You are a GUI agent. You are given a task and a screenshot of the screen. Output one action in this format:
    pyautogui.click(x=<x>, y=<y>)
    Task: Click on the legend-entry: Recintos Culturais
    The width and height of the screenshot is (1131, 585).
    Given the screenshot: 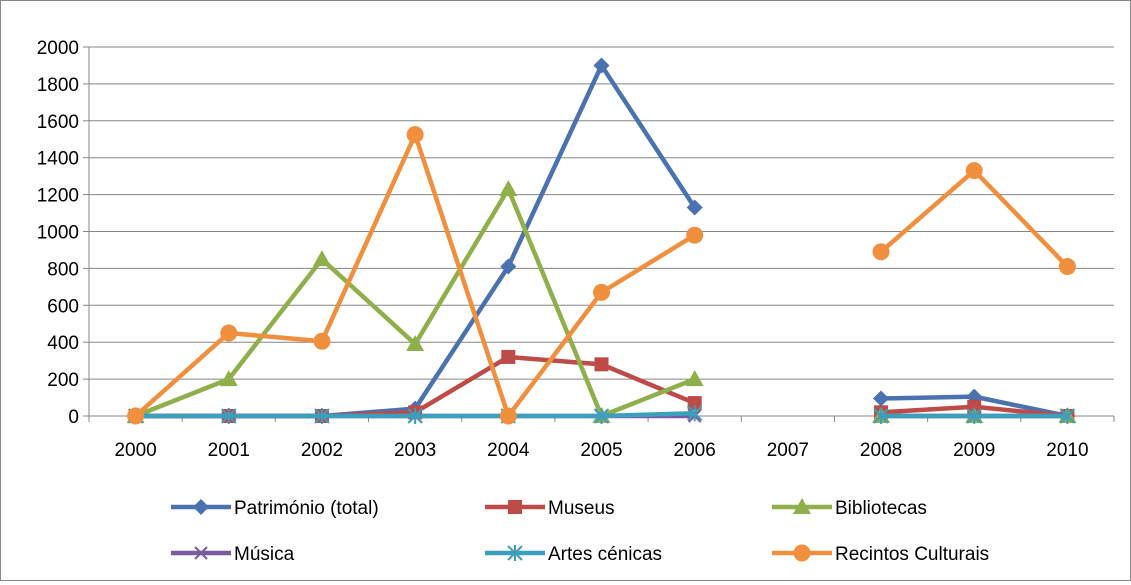 What is the action you would take?
    pyautogui.click(x=880, y=554)
    